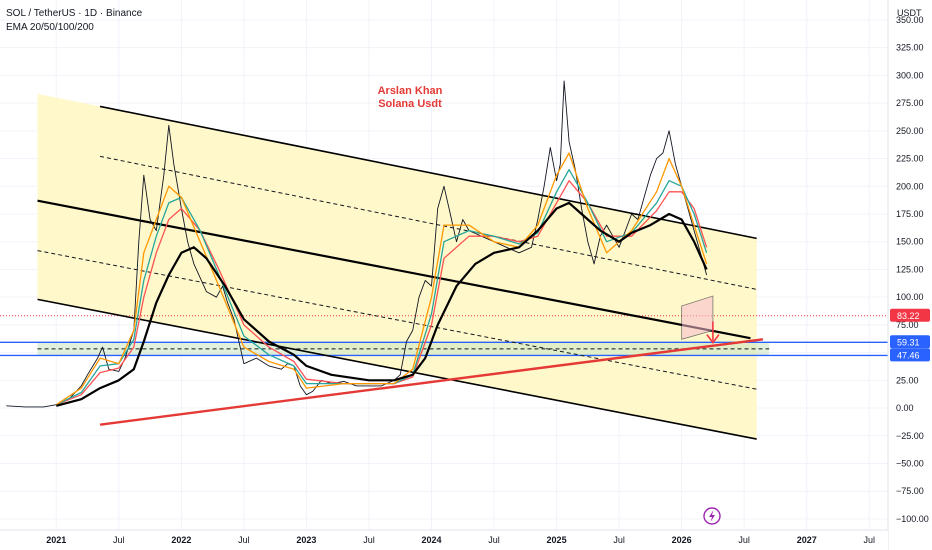 The image size is (932, 550). I want to click on y-tick-label: −25.00, so click(910, 436).